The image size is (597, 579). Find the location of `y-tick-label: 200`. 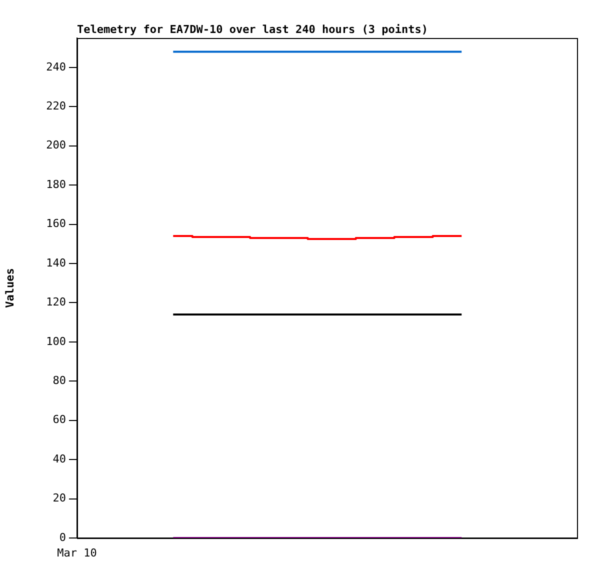

y-tick-label: 200 is located at coordinates (56, 145).